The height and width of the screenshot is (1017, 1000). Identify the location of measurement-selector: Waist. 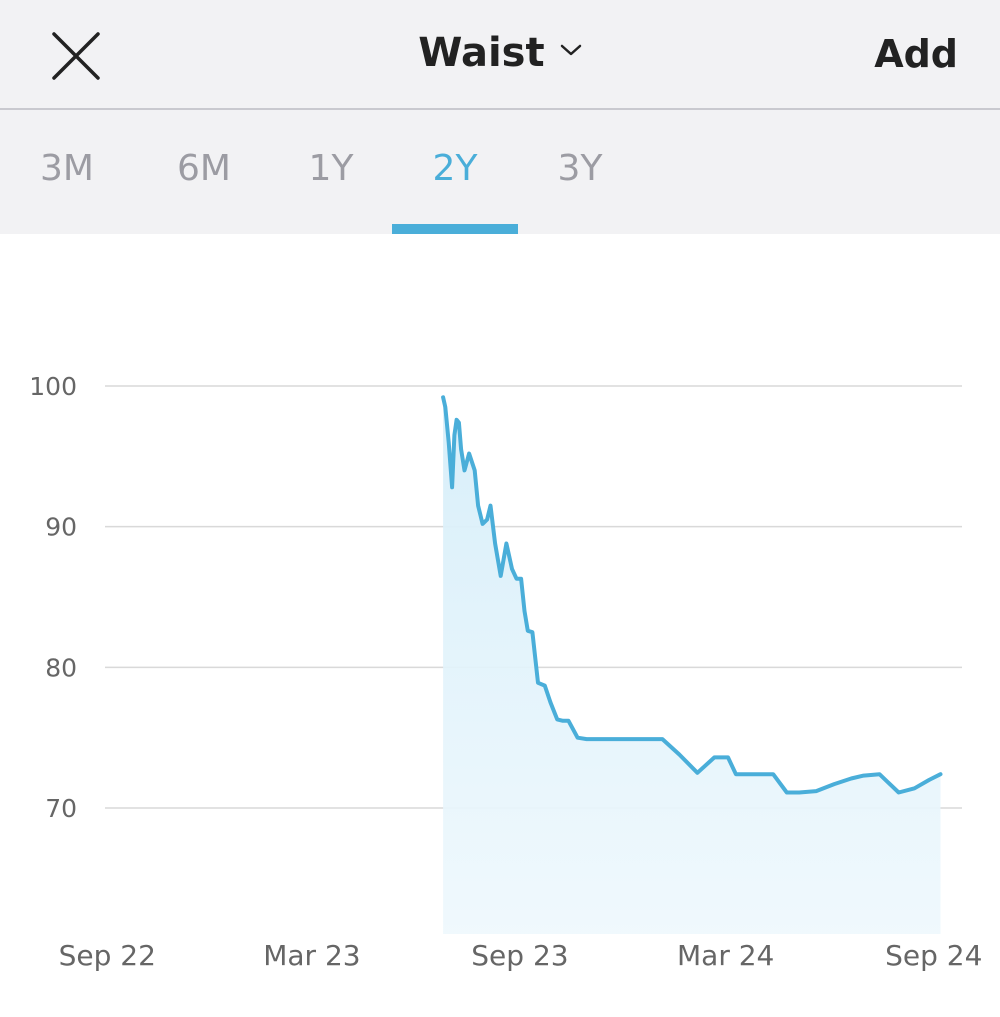
(500, 53).